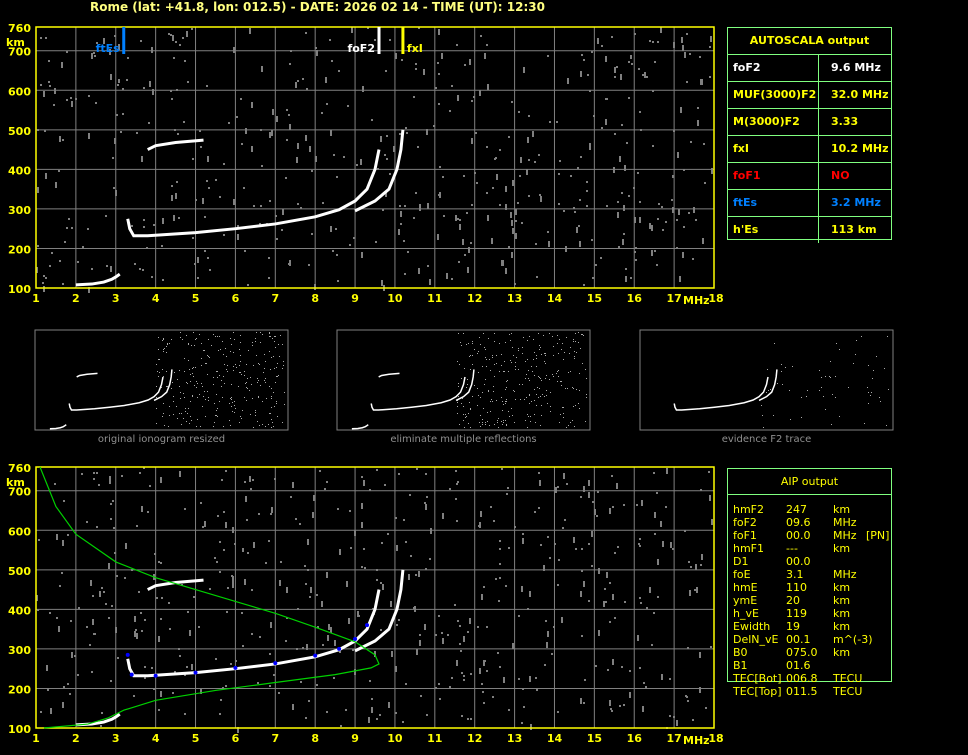  I want to click on aip-cell: MHz, so click(845, 574).